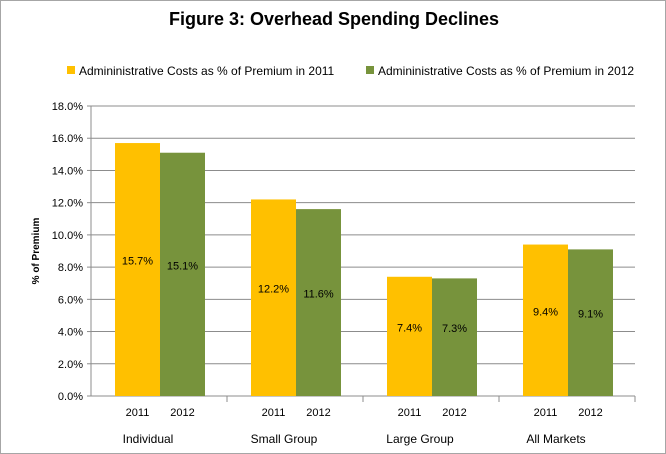  What do you see at coordinates (148, 439) in the screenshot?
I see `category-label: Individual` at bounding box center [148, 439].